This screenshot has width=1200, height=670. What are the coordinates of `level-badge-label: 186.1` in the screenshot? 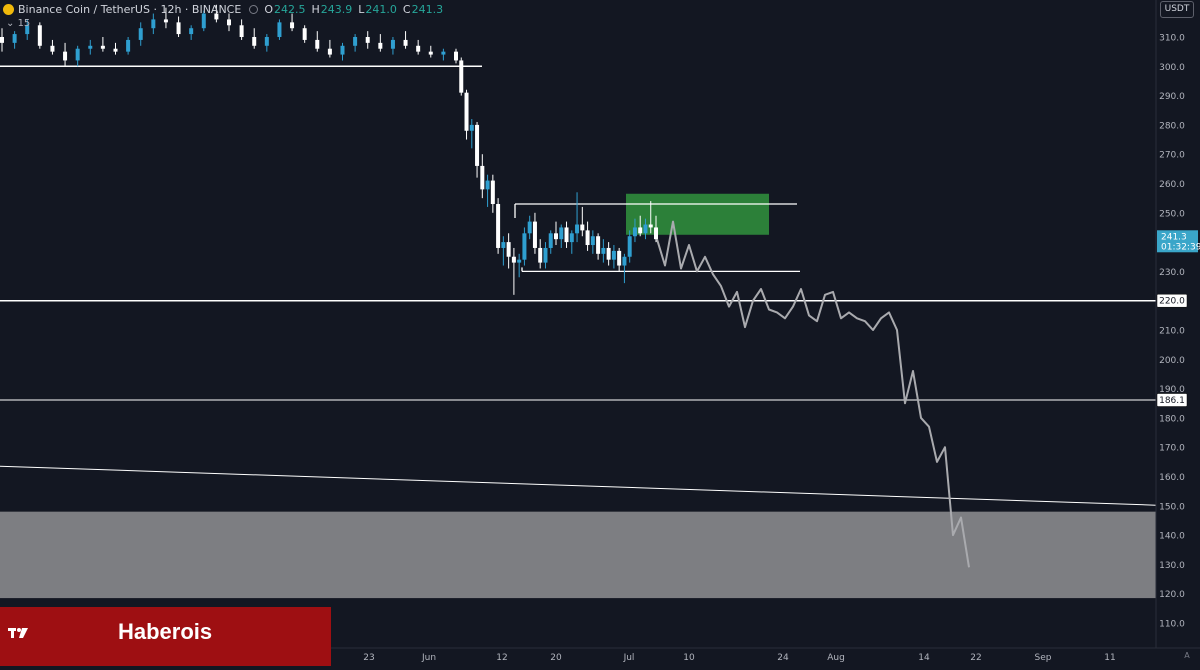 It's located at (1172, 401).